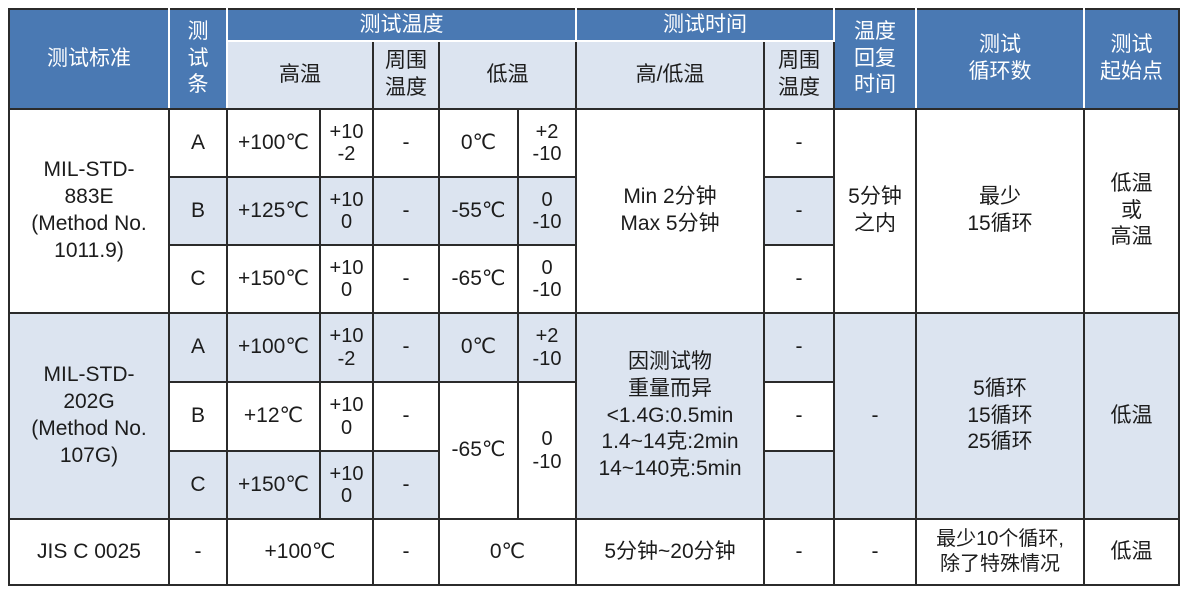 The height and width of the screenshot is (600, 1188). What do you see at coordinates (799, 552) in the screenshot?
I see `jis-time-ambient: -` at bounding box center [799, 552].